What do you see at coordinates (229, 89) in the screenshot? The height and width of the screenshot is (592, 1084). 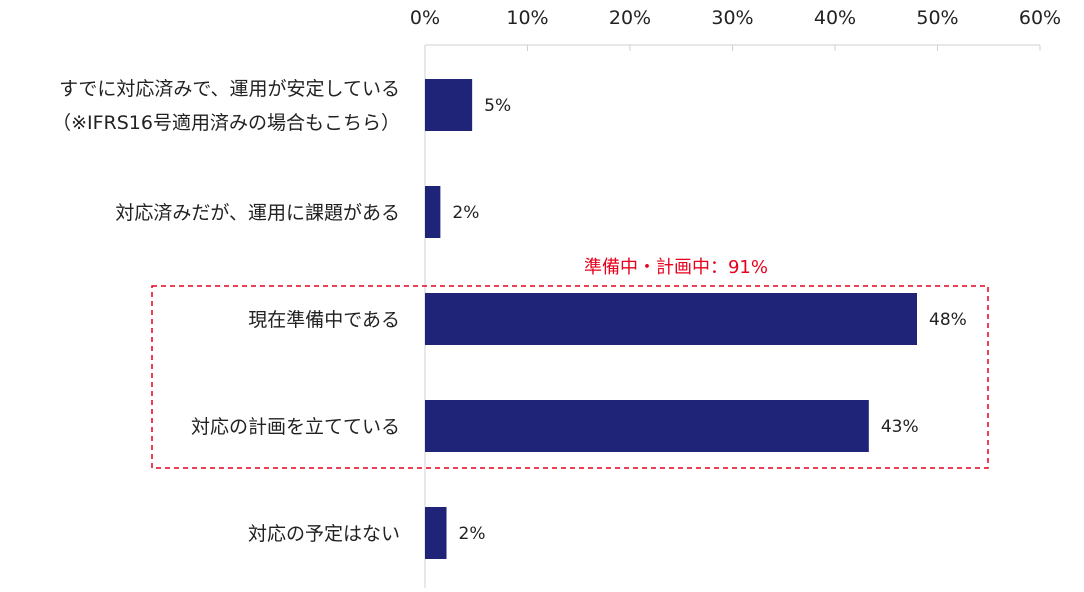 I see `category-label: すでに対応済みで、運用が安定している` at bounding box center [229, 89].